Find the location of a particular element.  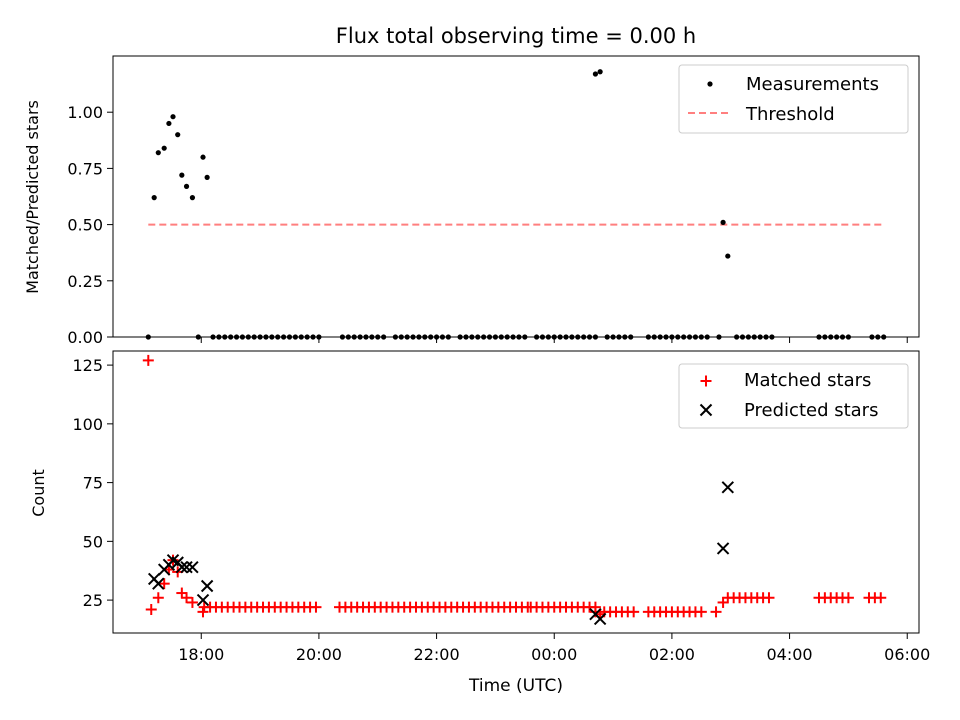

legend-measurements-marker is located at coordinates (710, 84).